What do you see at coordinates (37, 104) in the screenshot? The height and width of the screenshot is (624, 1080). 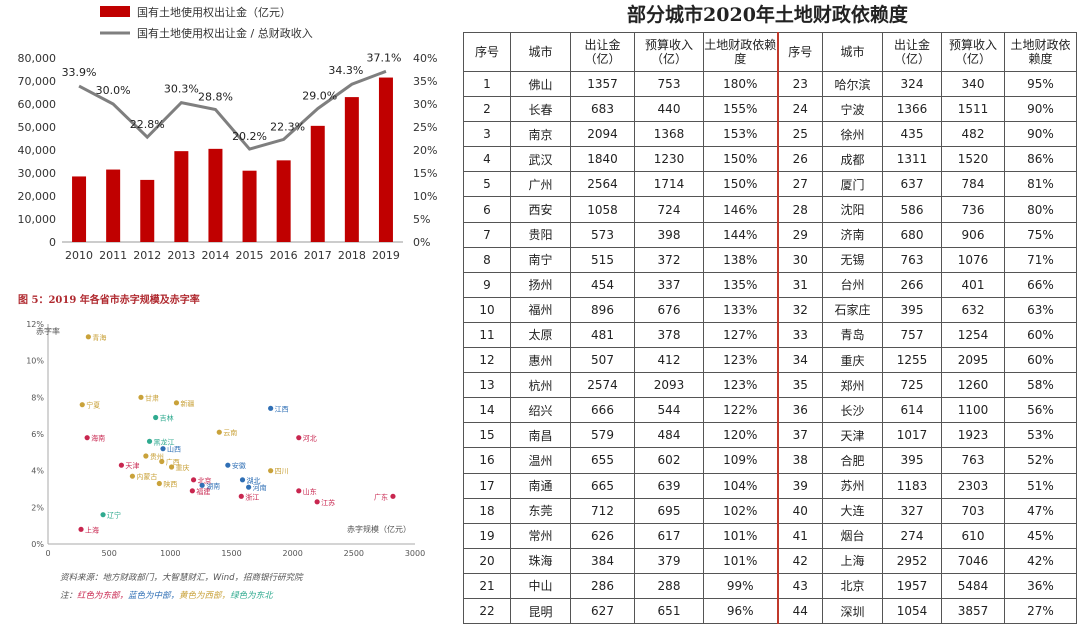 I see `y-tick-label: 60,000` at bounding box center [37, 104].